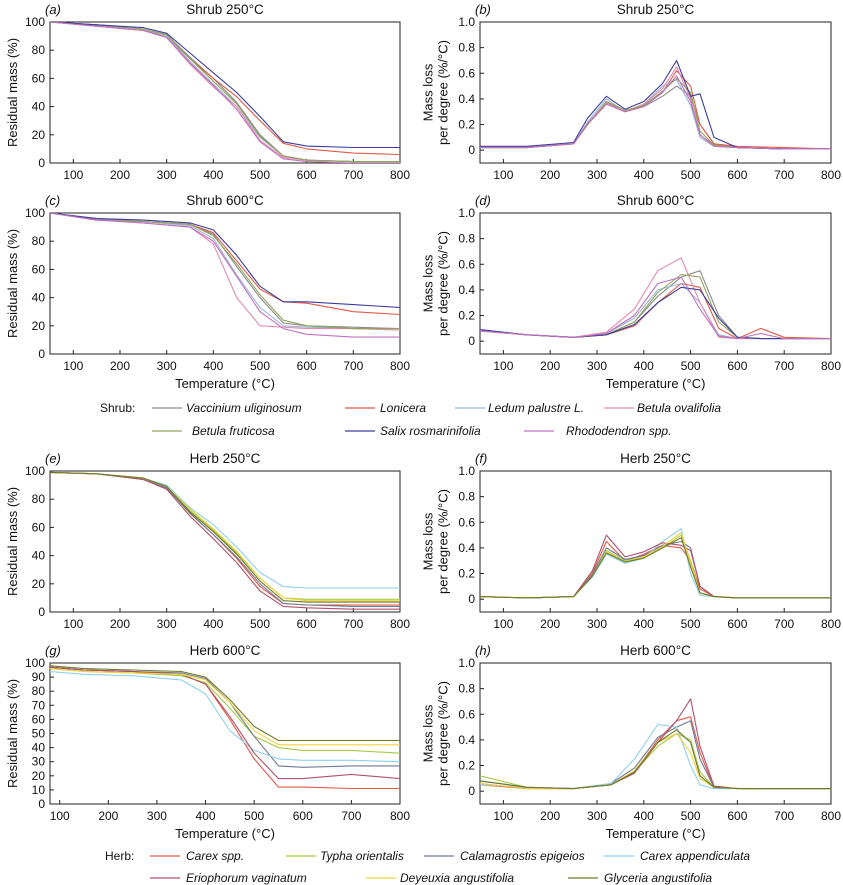 This screenshot has height=885, width=843. I want to click on y-tick-label: 50, so click(39, 734).